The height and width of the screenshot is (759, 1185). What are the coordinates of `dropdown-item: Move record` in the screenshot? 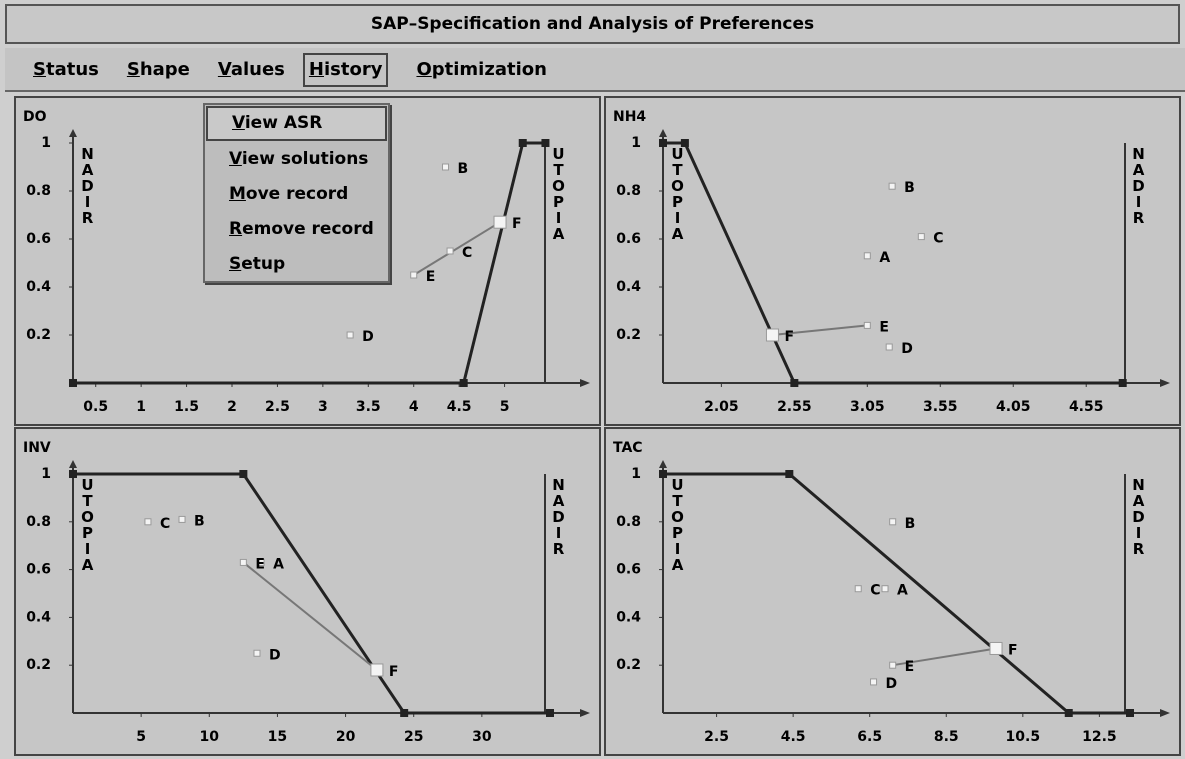 It's located at (289, 194).